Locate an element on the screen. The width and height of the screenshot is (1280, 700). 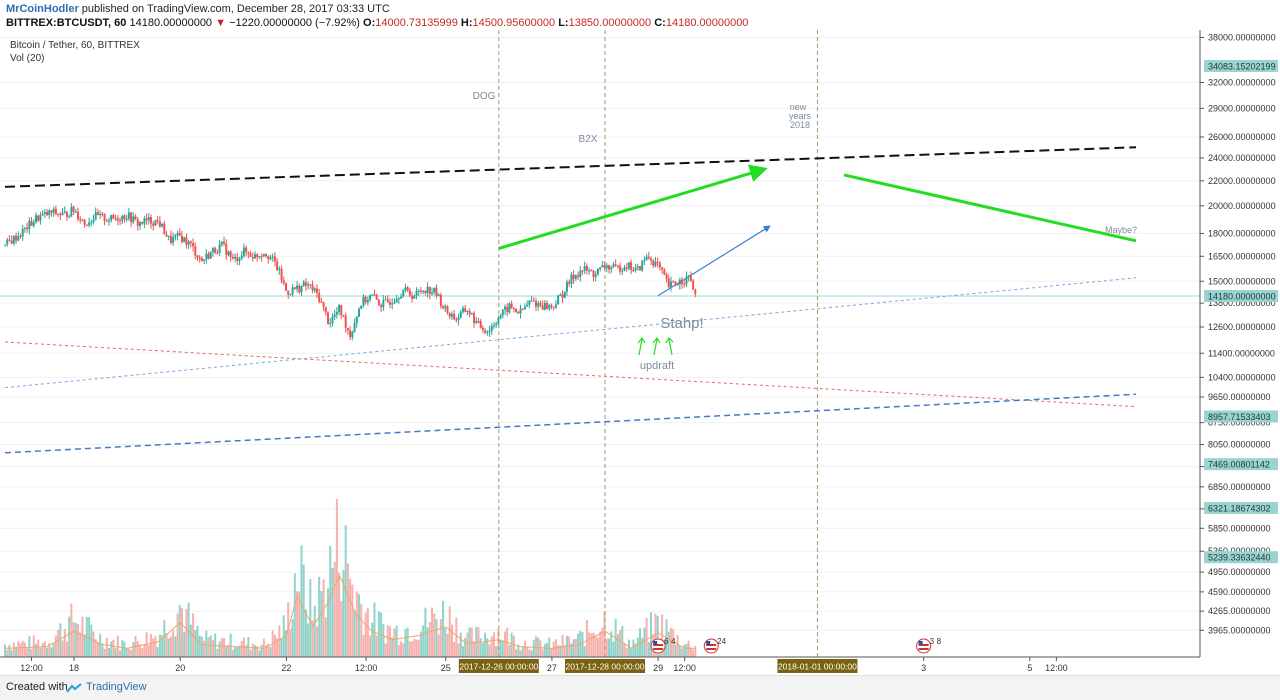
economic-events: 6 4 24 3 8 is located at coordinates (796, 645).